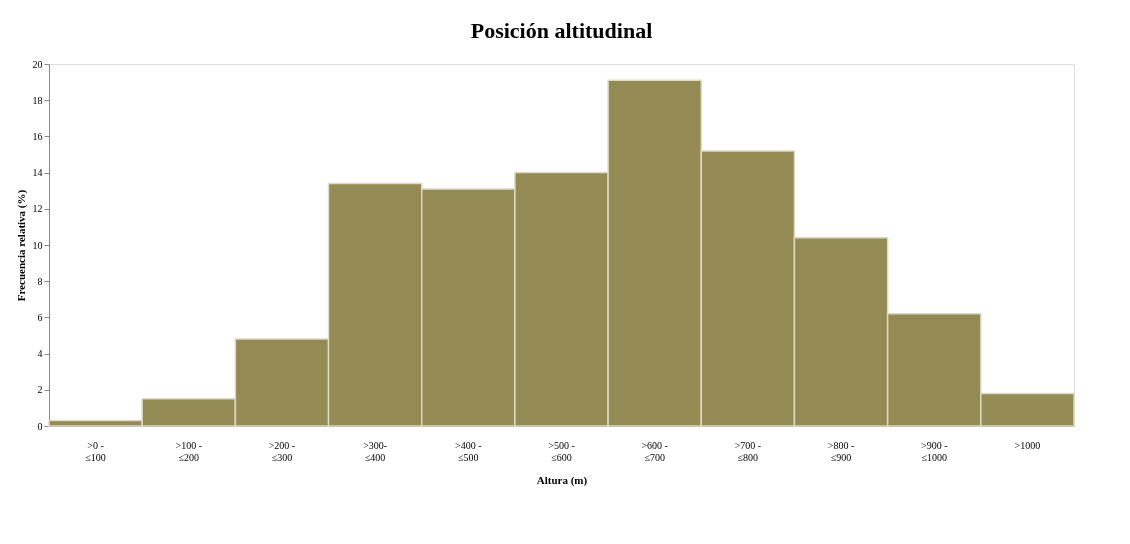  I want to click on x-tick-label: >700 - ≤800, so click(748, 451).